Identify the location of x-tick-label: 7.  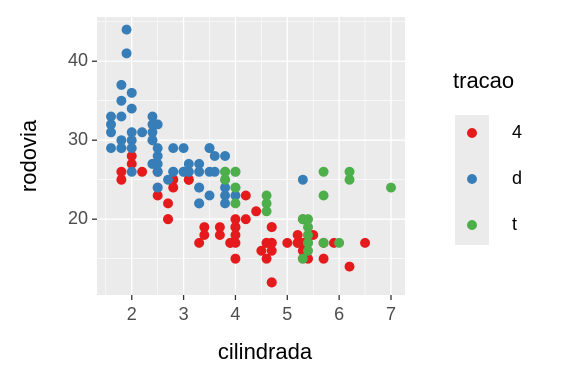
(391, 314).